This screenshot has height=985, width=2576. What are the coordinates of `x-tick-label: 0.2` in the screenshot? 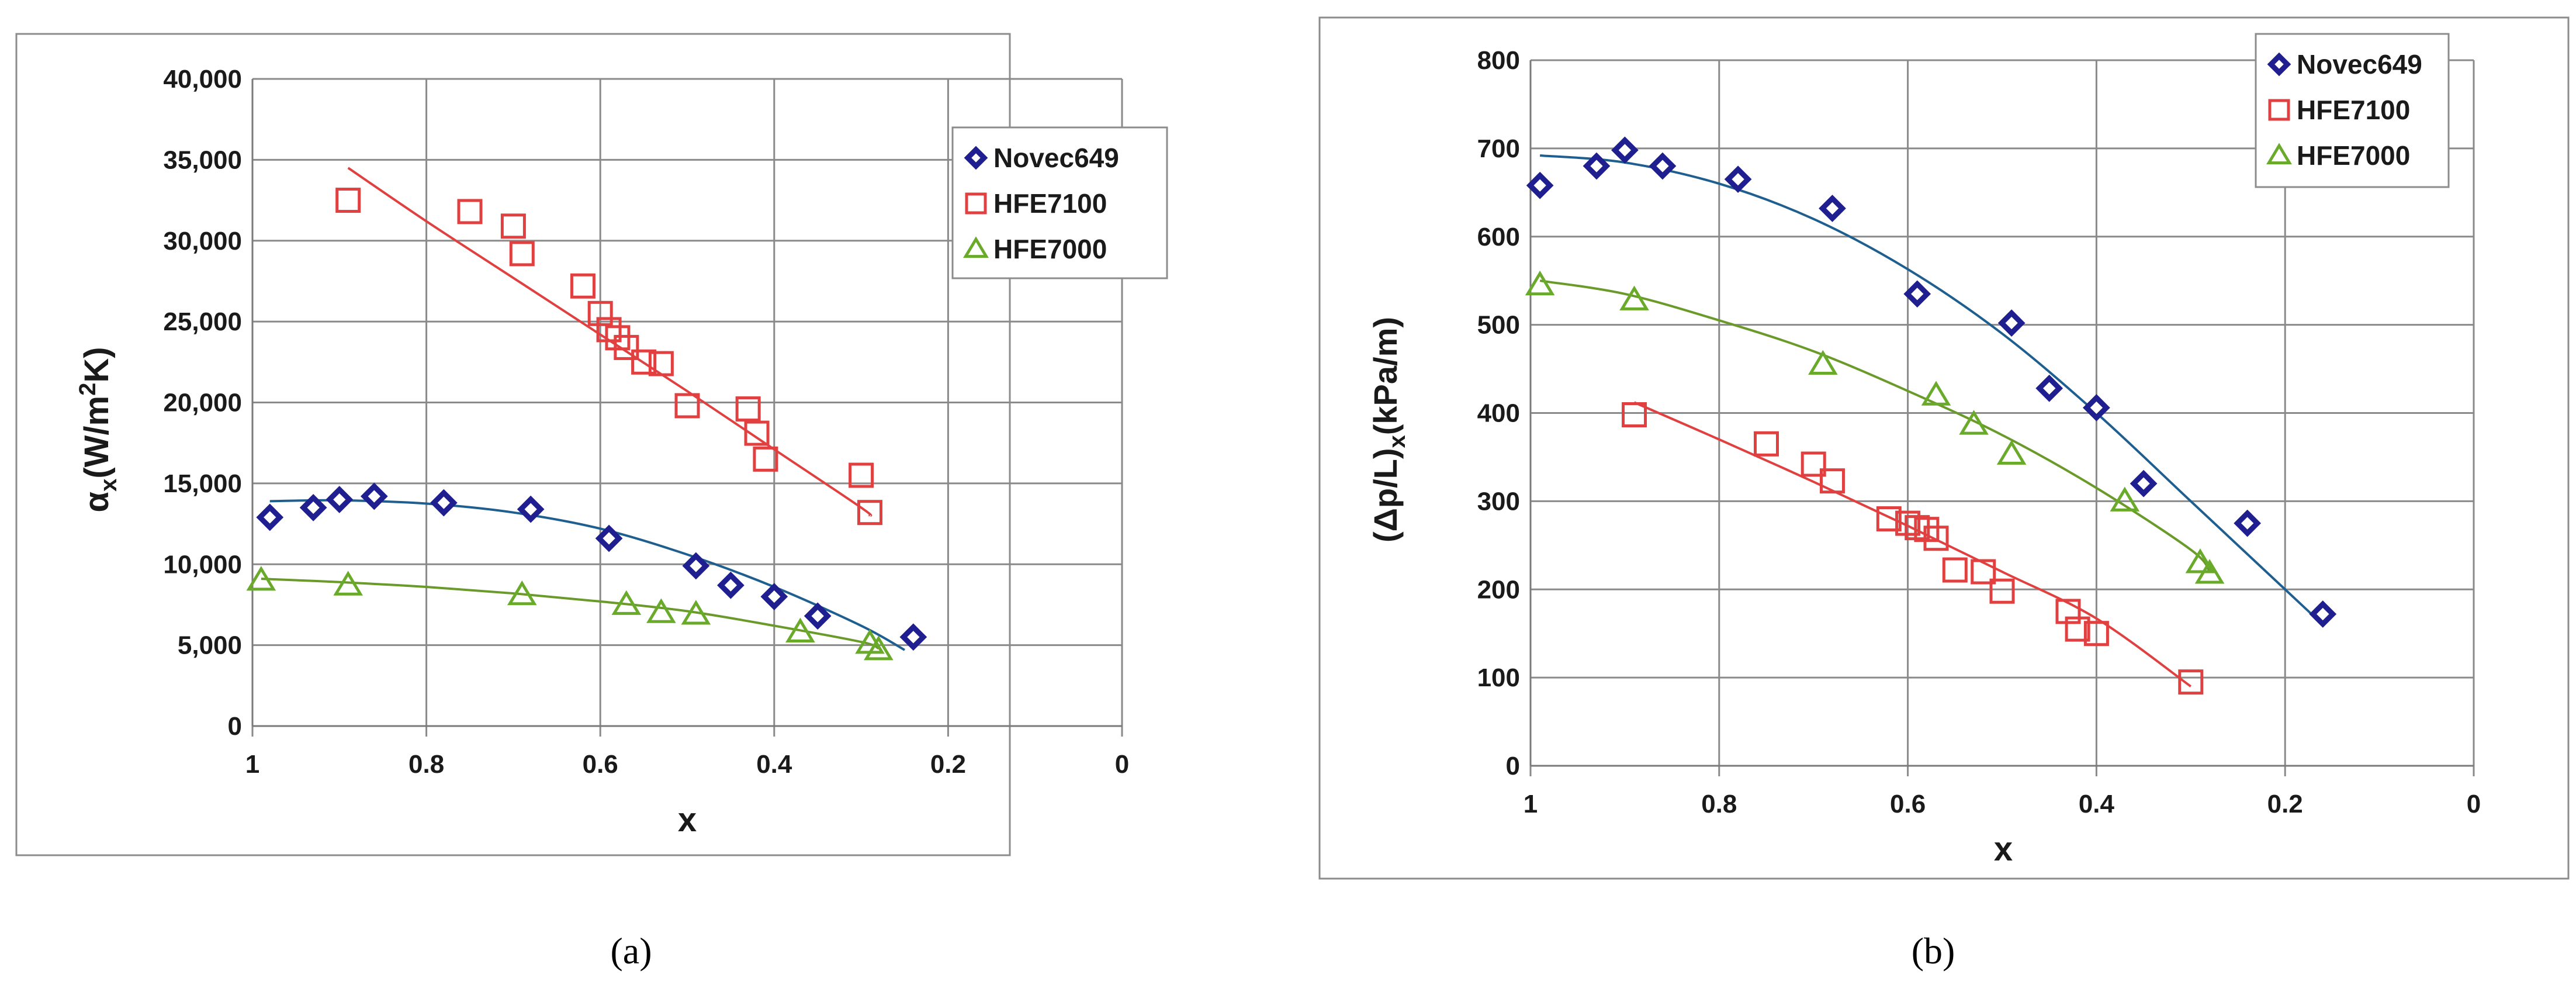 It's located at (2285, 804).